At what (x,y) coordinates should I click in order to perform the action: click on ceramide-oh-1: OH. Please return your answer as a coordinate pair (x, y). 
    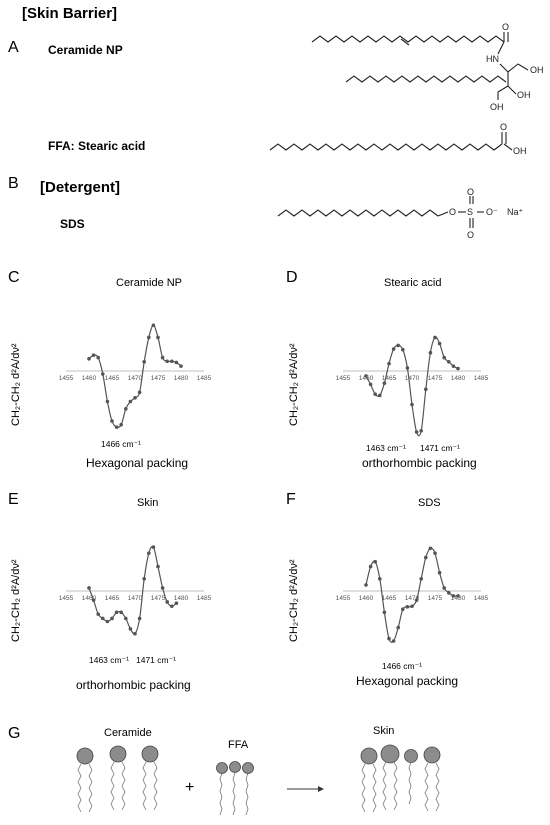
    Looking at the image, I should click on (537, 70).